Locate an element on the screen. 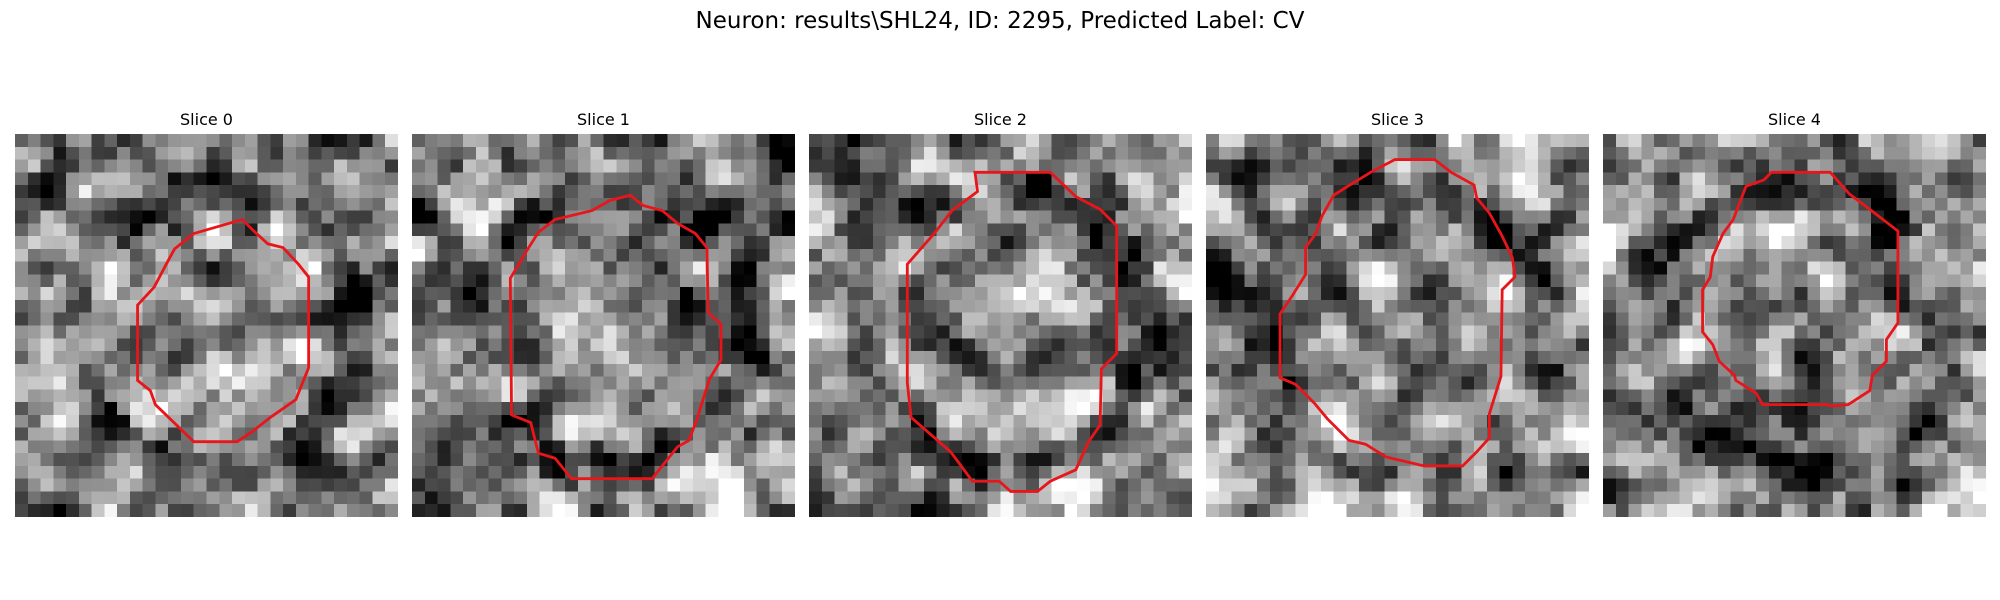  slice-panel-1: Slice 1 is located at coordinates (603, 312).